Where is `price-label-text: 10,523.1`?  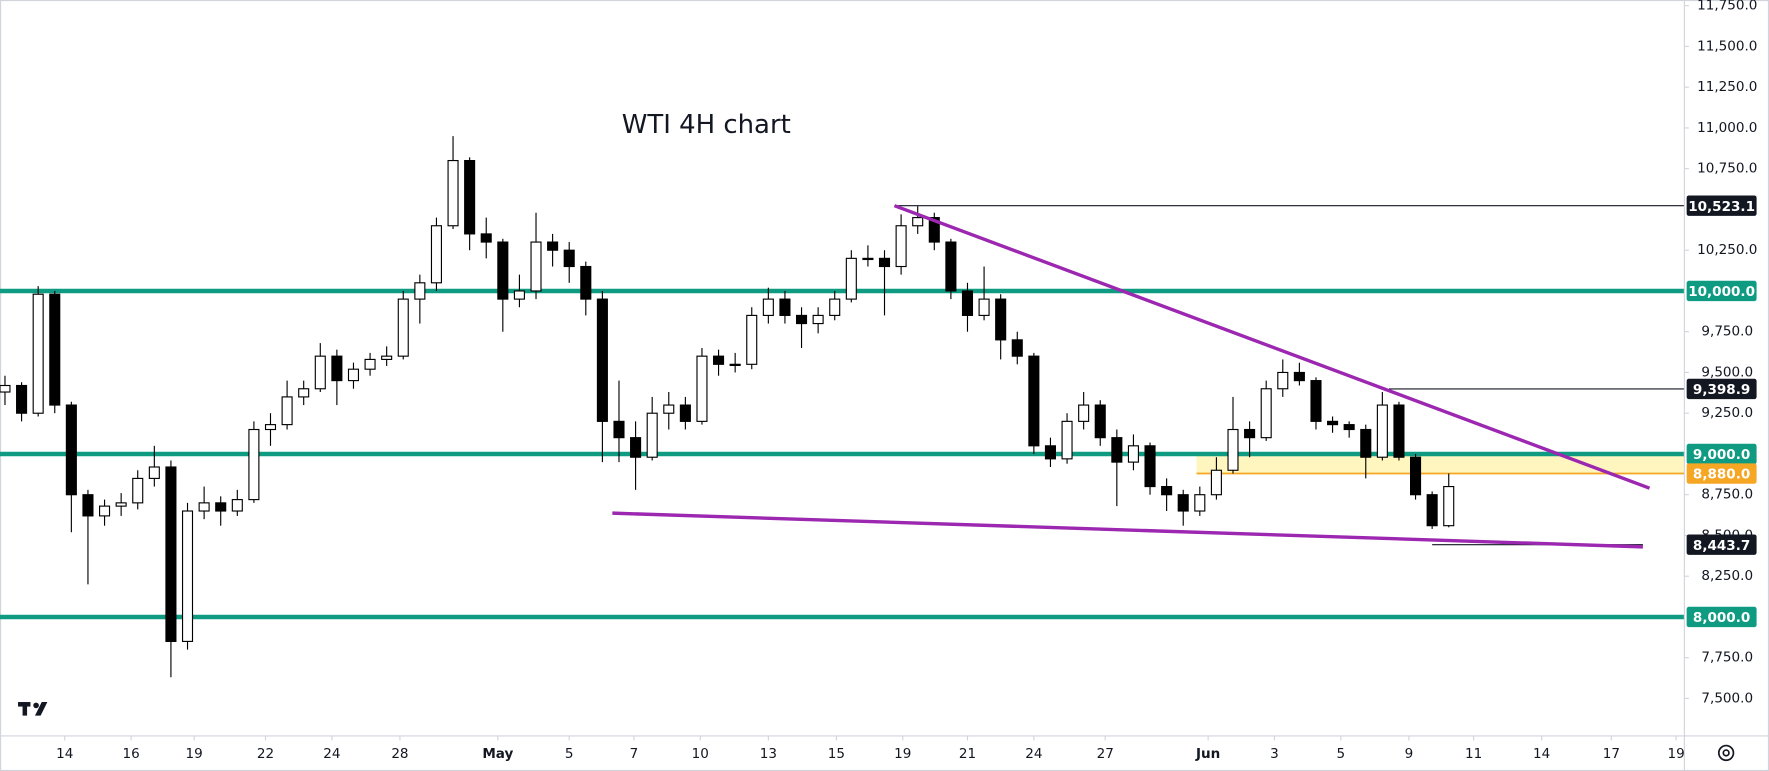 price-label-text: 10,523.1 is located at coordinates (1721, 207).